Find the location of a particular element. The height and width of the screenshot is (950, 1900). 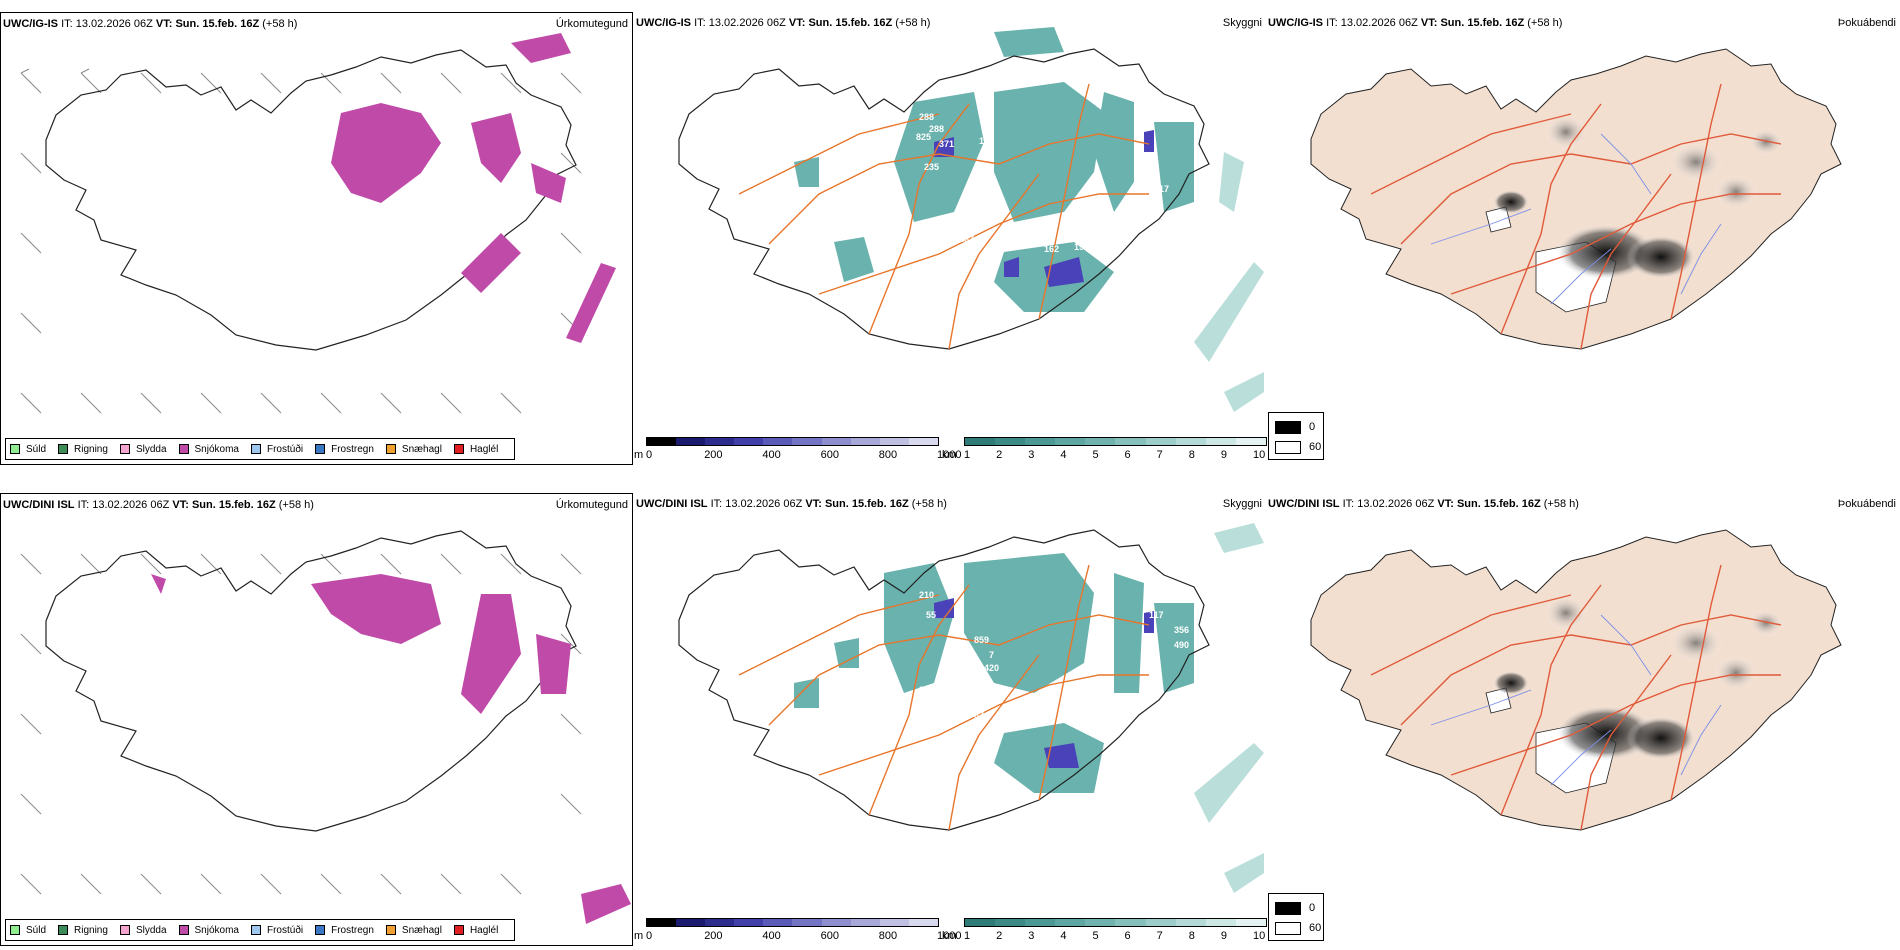

colorbar-tick: 1000 is located at coordinates (949, 455).